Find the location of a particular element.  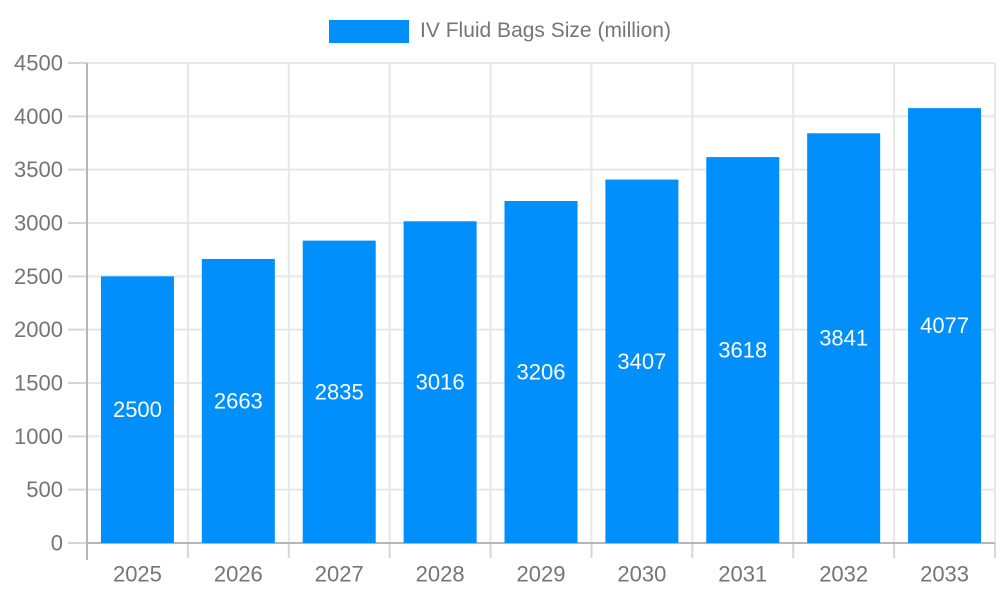

y-axis-tick-label: 3000 is located at coordinates (38, 223).